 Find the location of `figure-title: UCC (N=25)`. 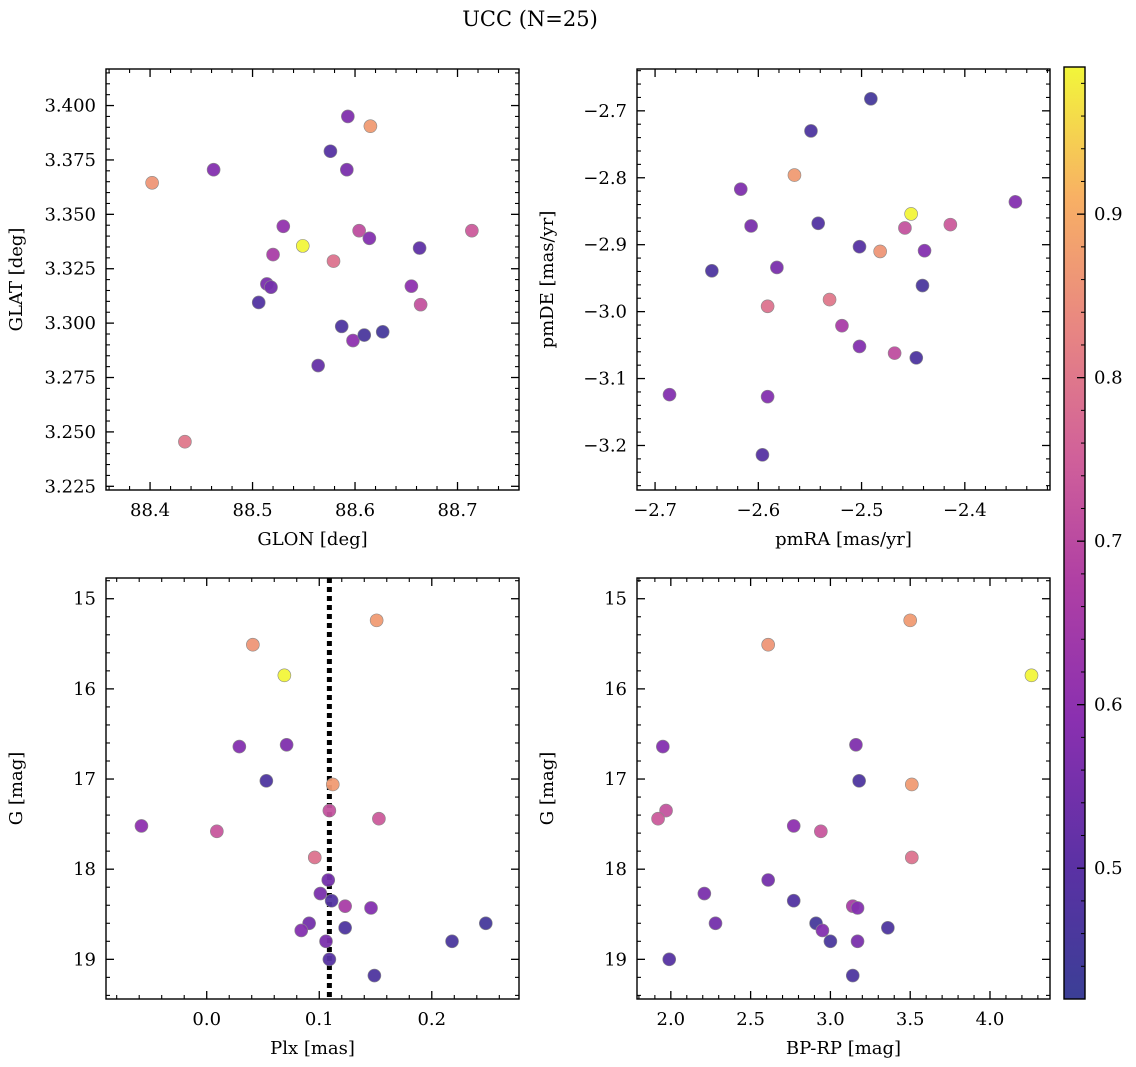

figure-title: UCC (N=25) is located at coordinates (530, 19).